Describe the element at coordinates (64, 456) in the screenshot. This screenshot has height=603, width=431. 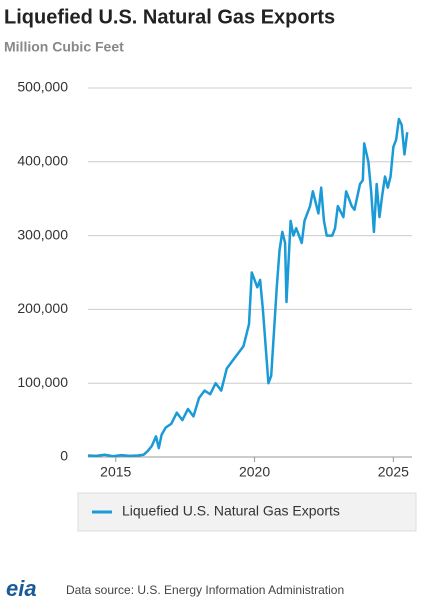
I see `y-tick-label: 0` at that location.